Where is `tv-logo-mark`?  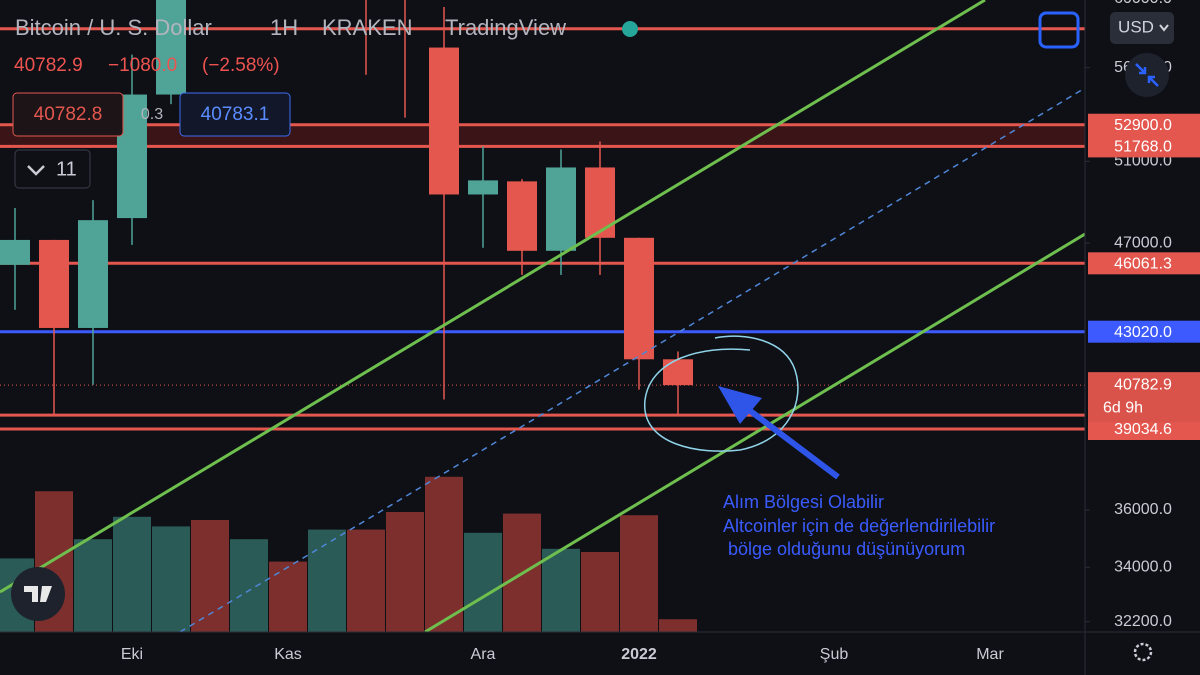
tv-logo-mark is located at coordinates (38, 594).